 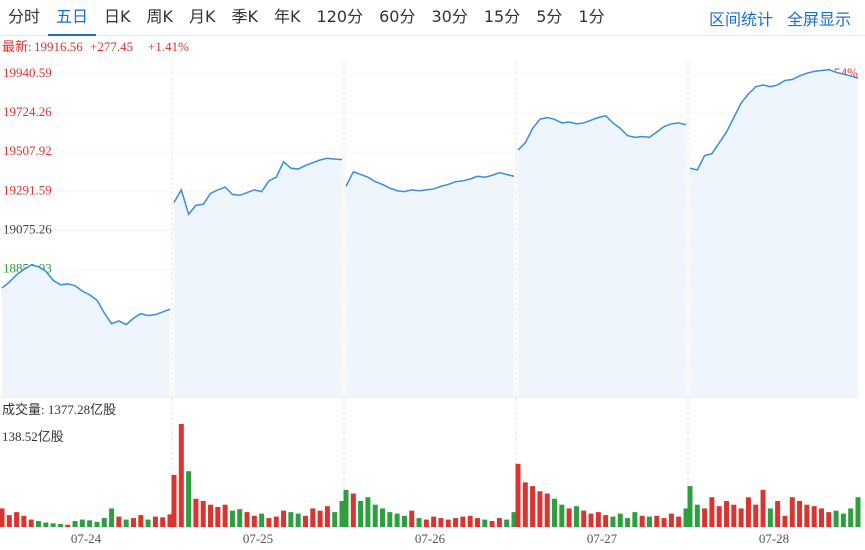 What do you see at coordinates (160, 16) in the screenshot?
I see `tab: 周K` at bounding box center [160, 16].